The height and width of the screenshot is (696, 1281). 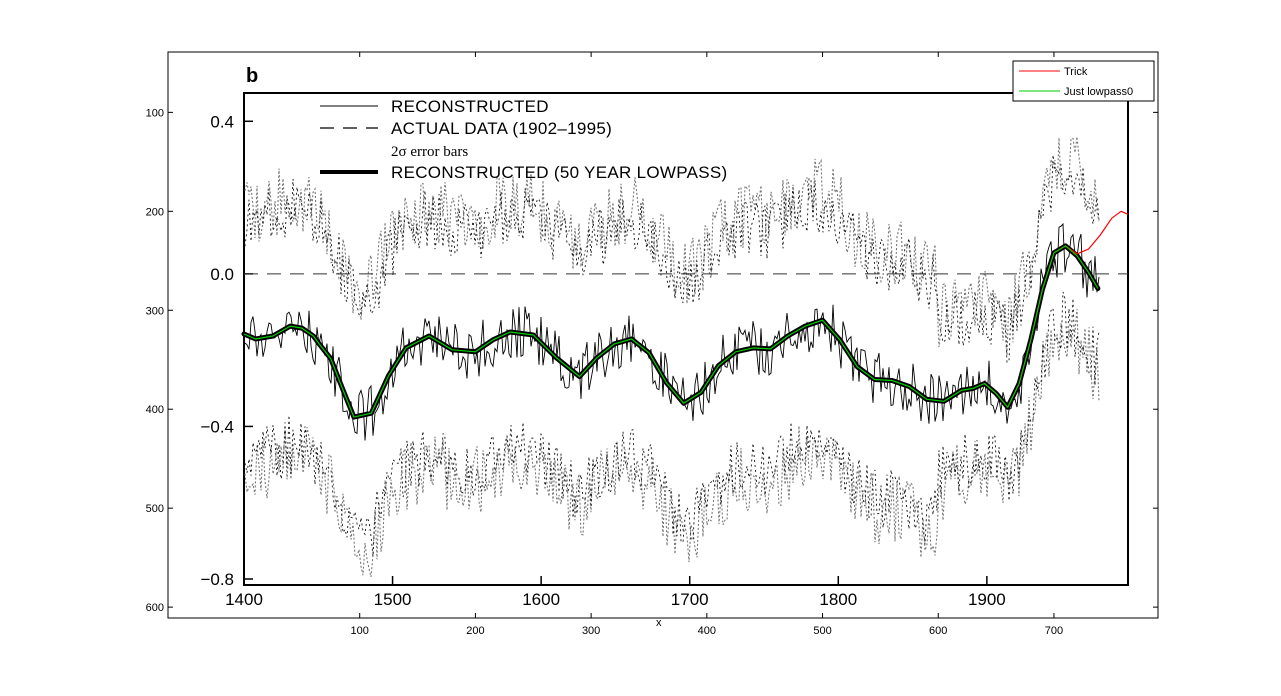 What do you see at coordinates (690, 599) in the screenshot?
I see `inner-x-tick-label: 1700` at bounding box center [690, 599].